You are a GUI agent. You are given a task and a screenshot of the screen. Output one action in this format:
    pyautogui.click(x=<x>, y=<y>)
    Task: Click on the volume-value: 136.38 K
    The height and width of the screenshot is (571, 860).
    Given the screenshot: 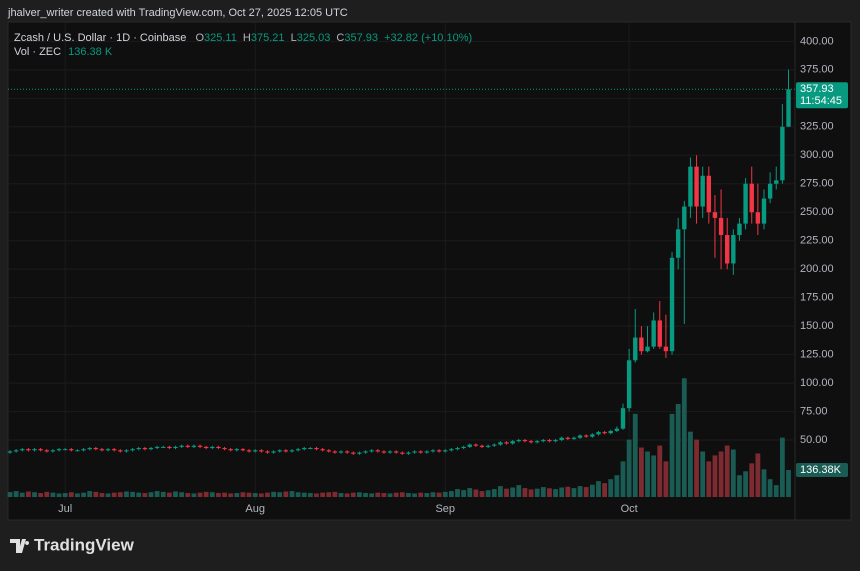 What is the action you would take?
    pyautogui.click(x=90, y=52)
    